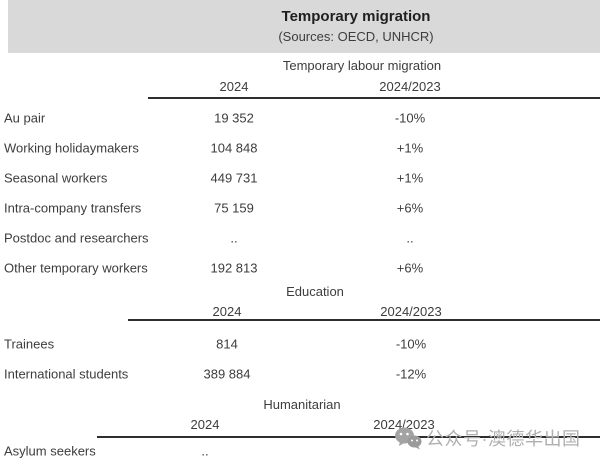 The image size is (600, 461). Describe the element at coordinates (76, 268) in the screenshot. I see `row-label: Other temporary workers` at that location.